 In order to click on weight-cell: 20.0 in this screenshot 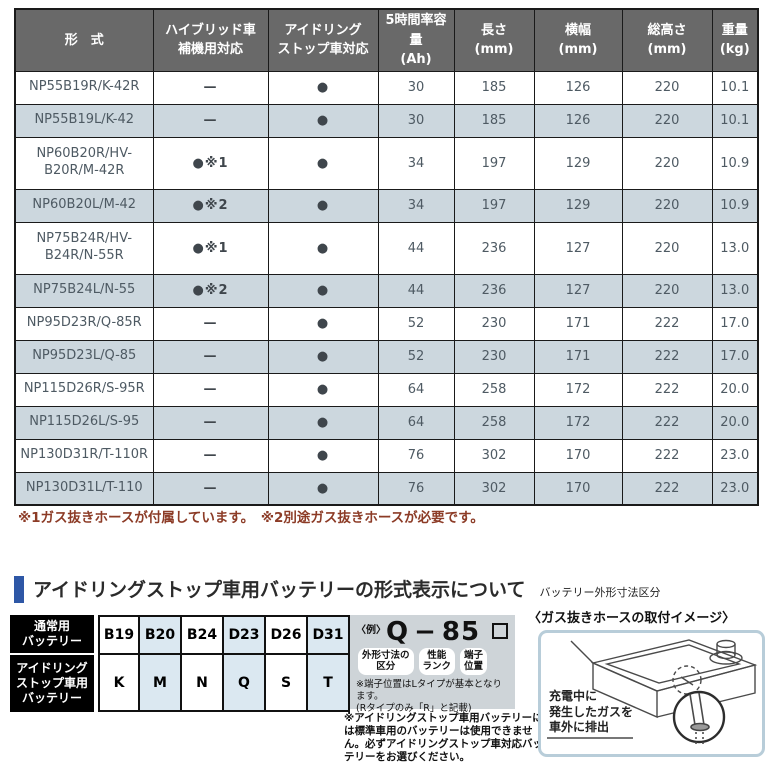, I will do `click(735, 422)`.